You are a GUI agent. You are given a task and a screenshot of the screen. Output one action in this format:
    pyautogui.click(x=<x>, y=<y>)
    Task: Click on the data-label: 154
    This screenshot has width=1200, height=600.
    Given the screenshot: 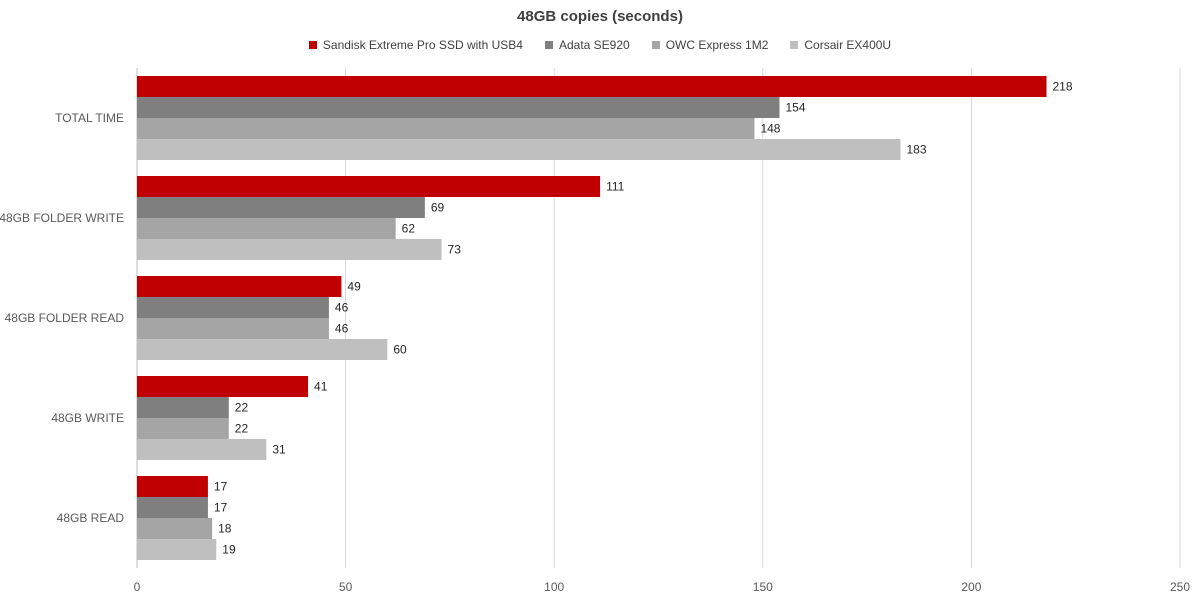 What is the action you would take?
    pyautogui.click(x=795, y=108)
    